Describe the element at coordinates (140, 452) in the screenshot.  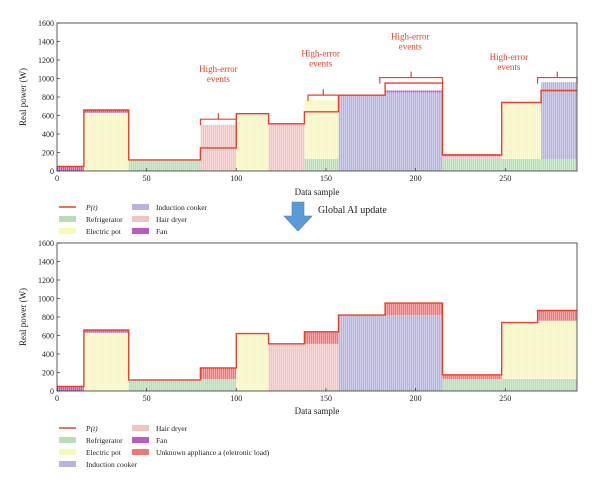
I see `legend-unknown-appliance-swatch` at that location.